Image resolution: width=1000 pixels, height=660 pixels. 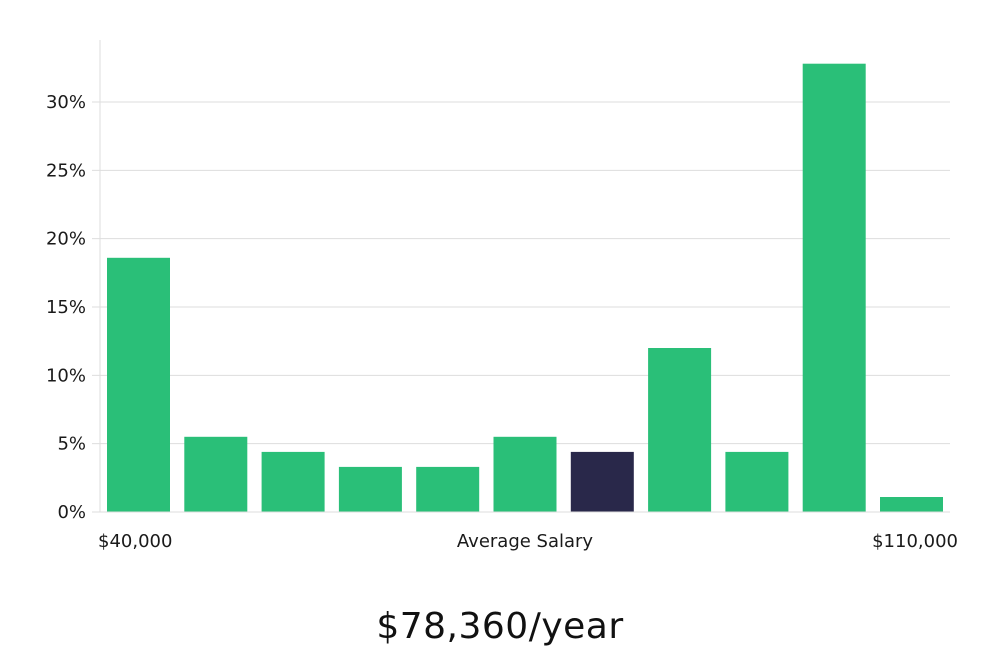 What do you see at coordinates (66, 375) in the screenshot?
I see `y-tick-label: 10%` at bounding box center [66, 375].